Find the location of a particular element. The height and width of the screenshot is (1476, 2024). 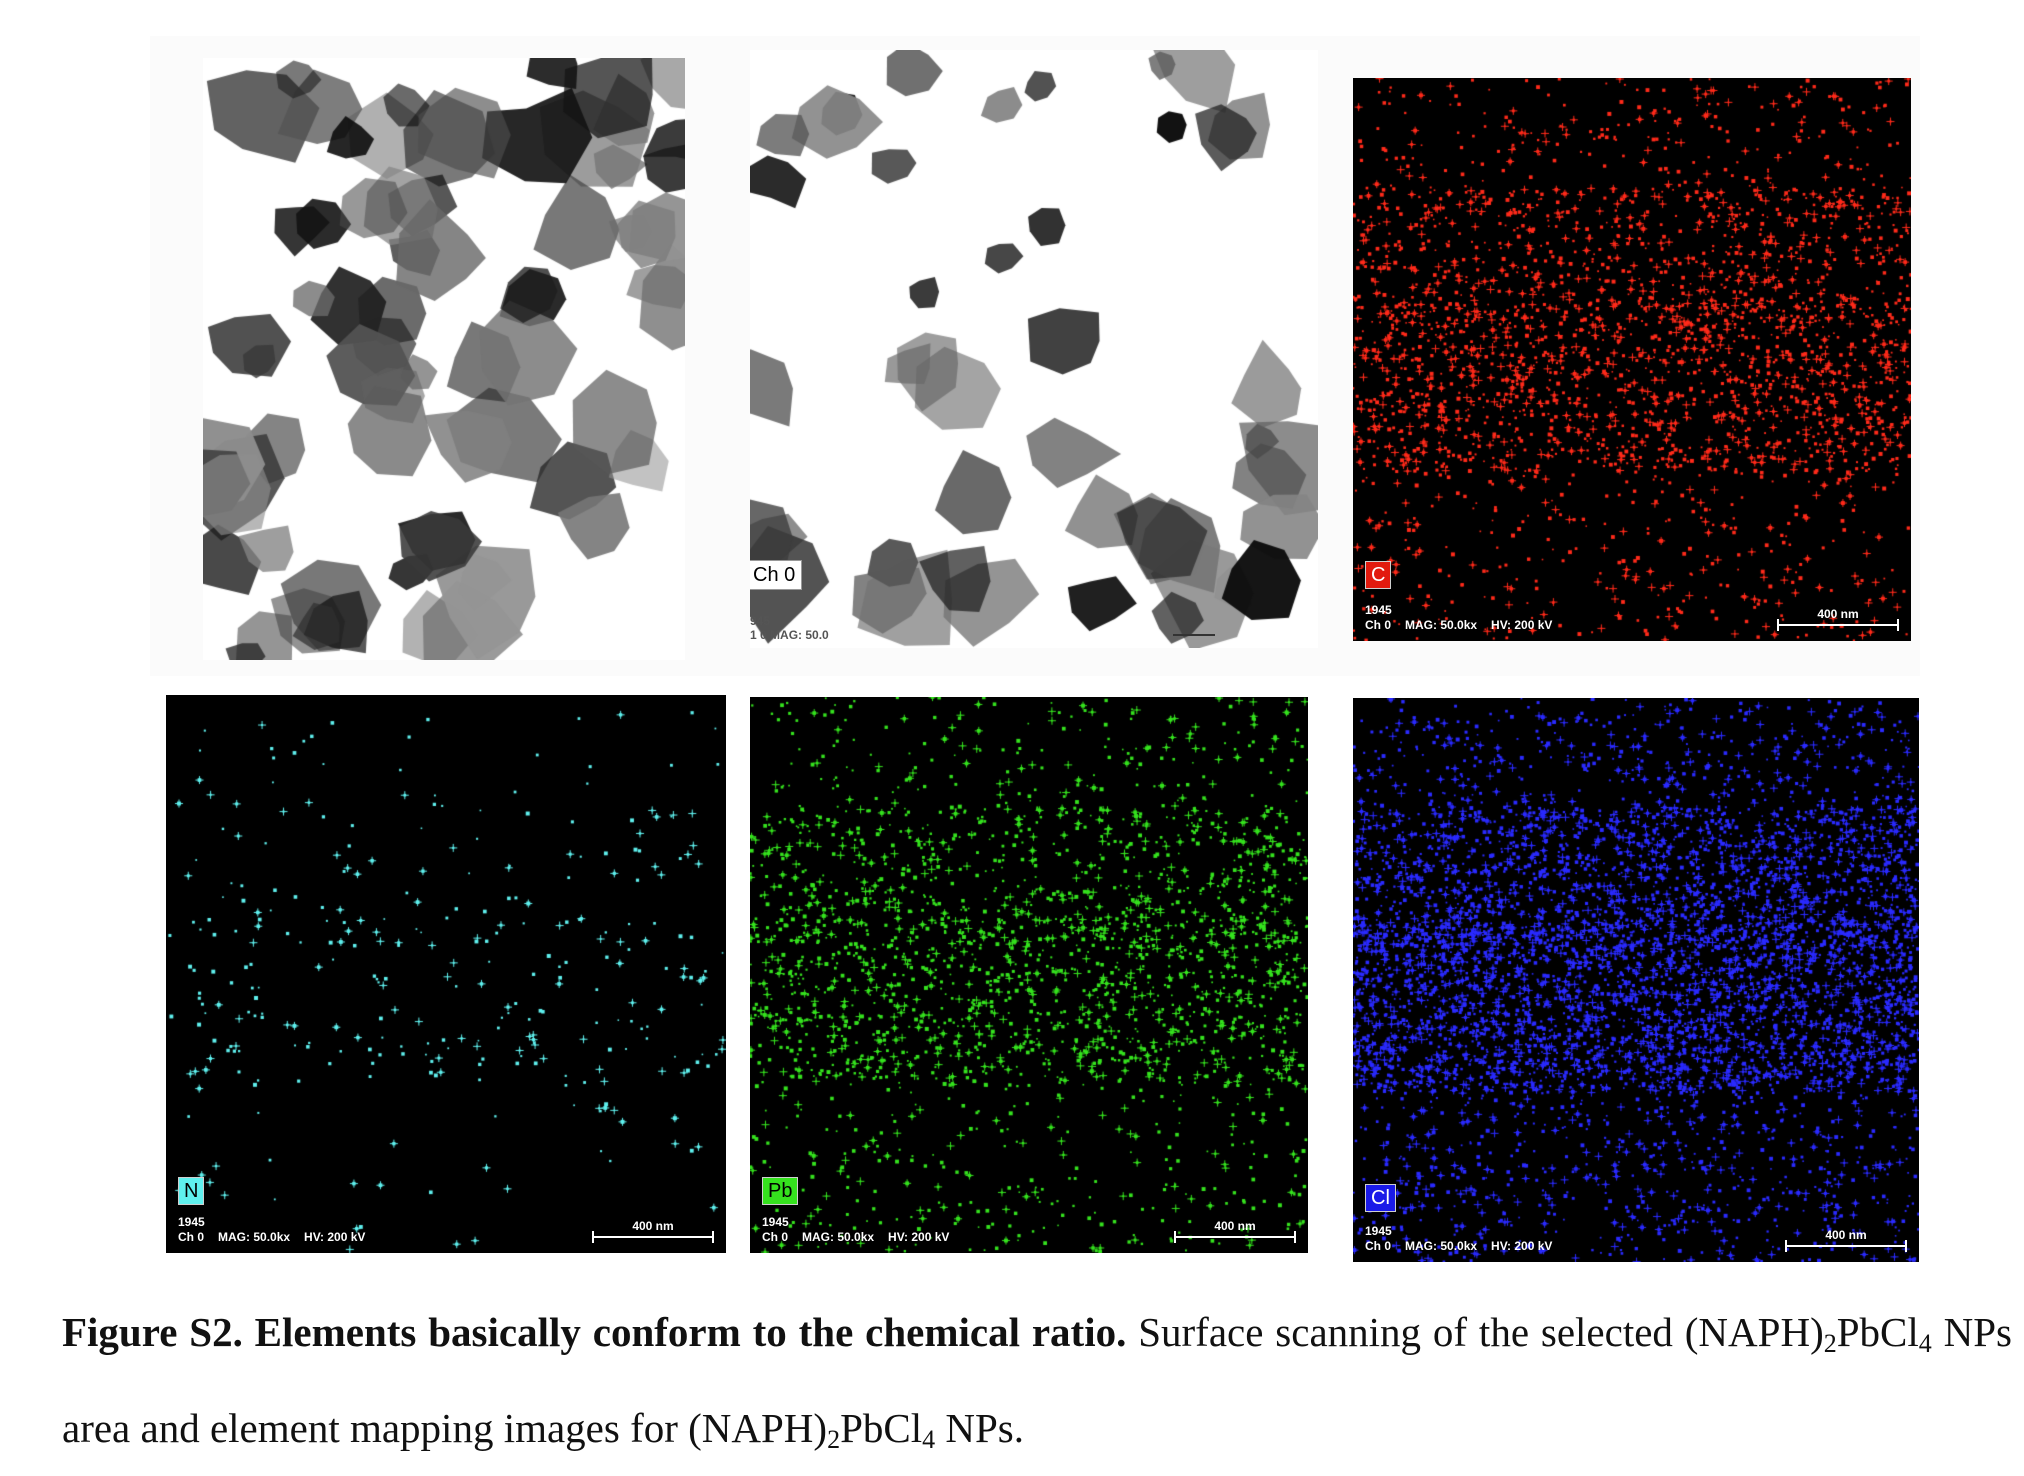

element-map-n-canvas is located at coordinates (446, 974).